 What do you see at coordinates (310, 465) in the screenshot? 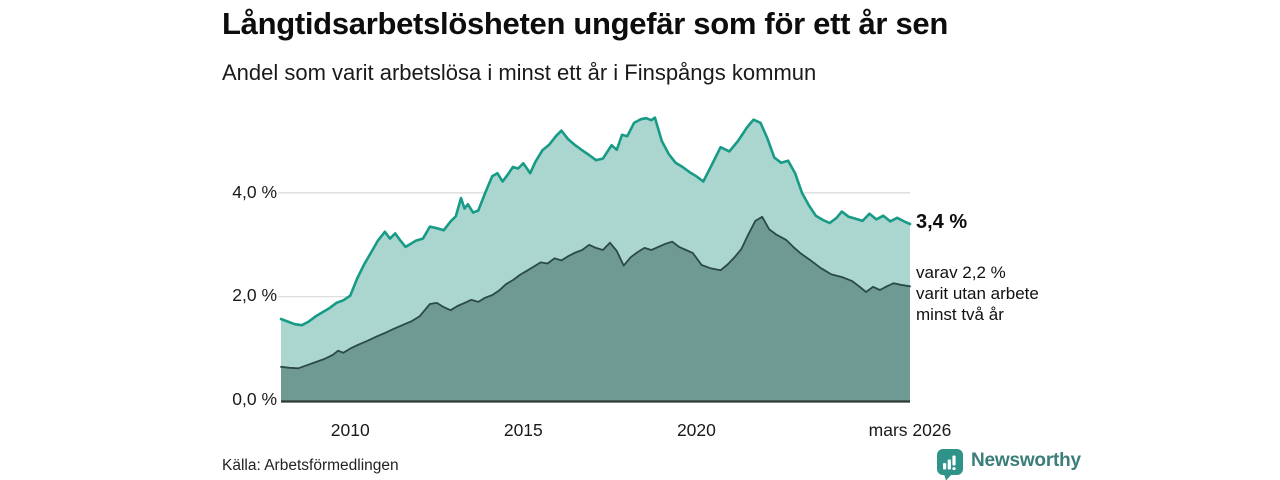
I see `source-caption: Källa: Arbetsförmedlingen` at bounding box center [310, 465].